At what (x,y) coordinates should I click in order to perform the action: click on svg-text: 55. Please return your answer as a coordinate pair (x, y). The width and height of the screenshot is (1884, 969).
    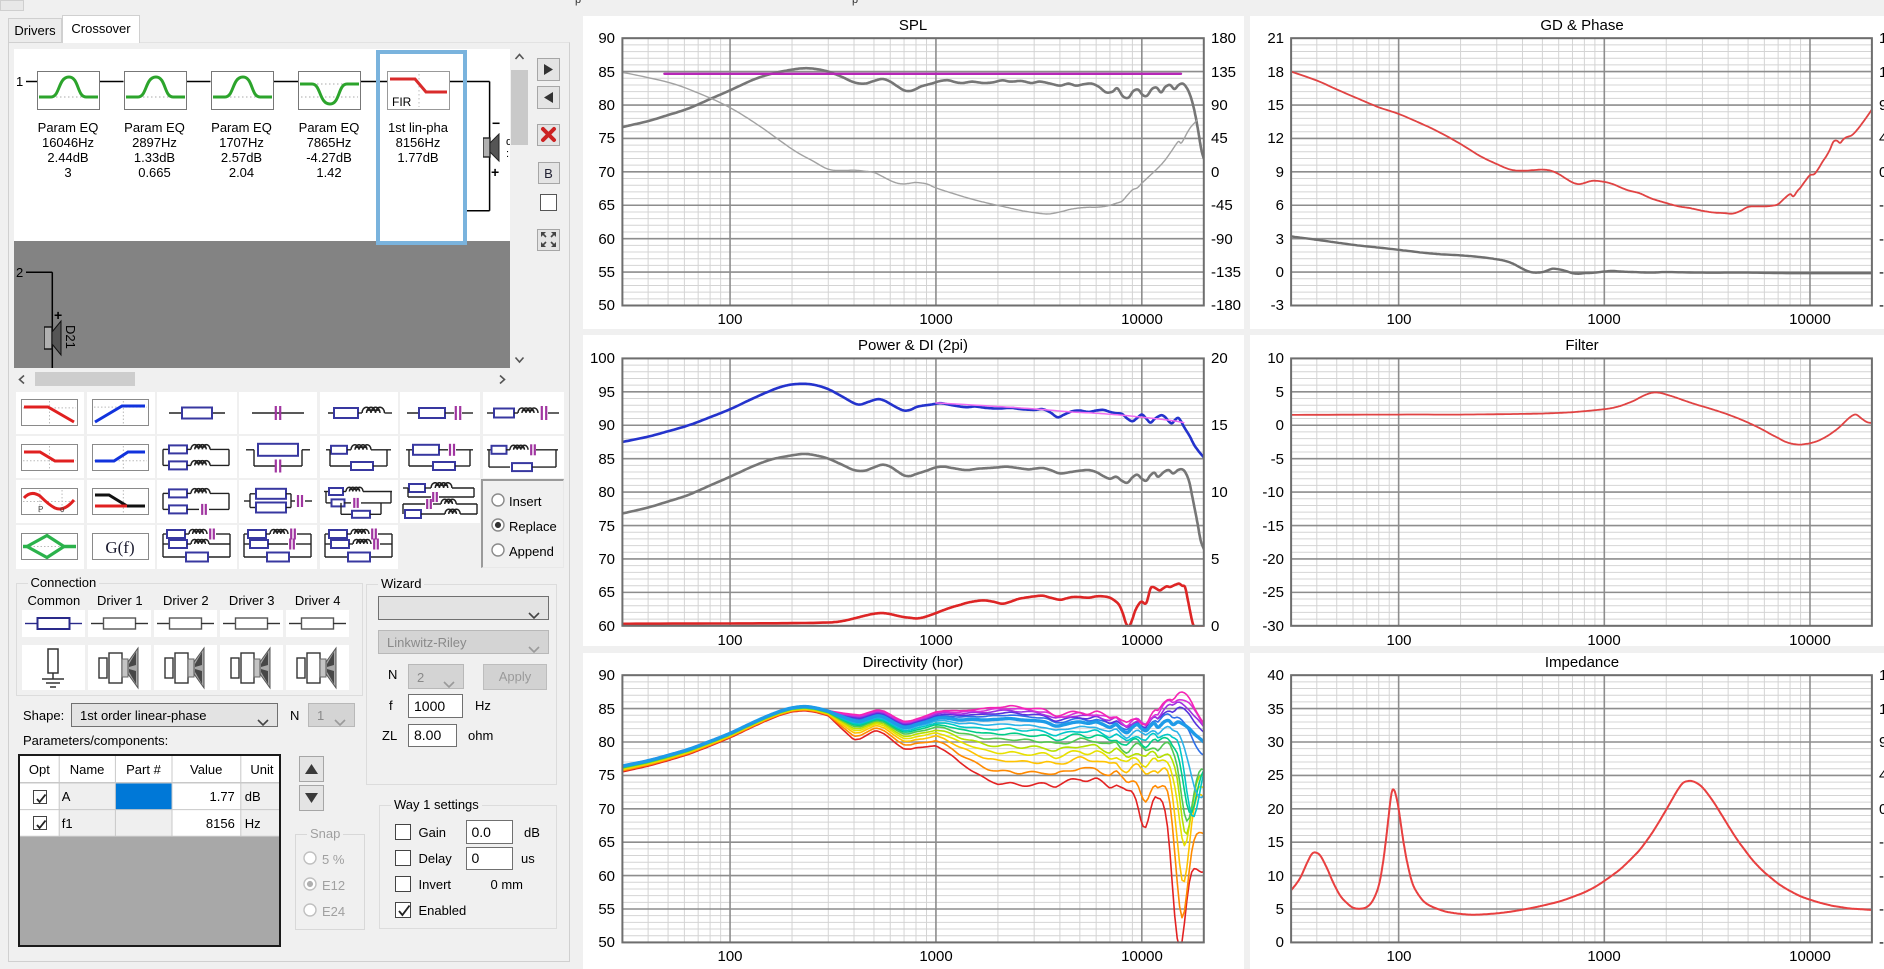
    Looking at the image, I should click on (606, 909).